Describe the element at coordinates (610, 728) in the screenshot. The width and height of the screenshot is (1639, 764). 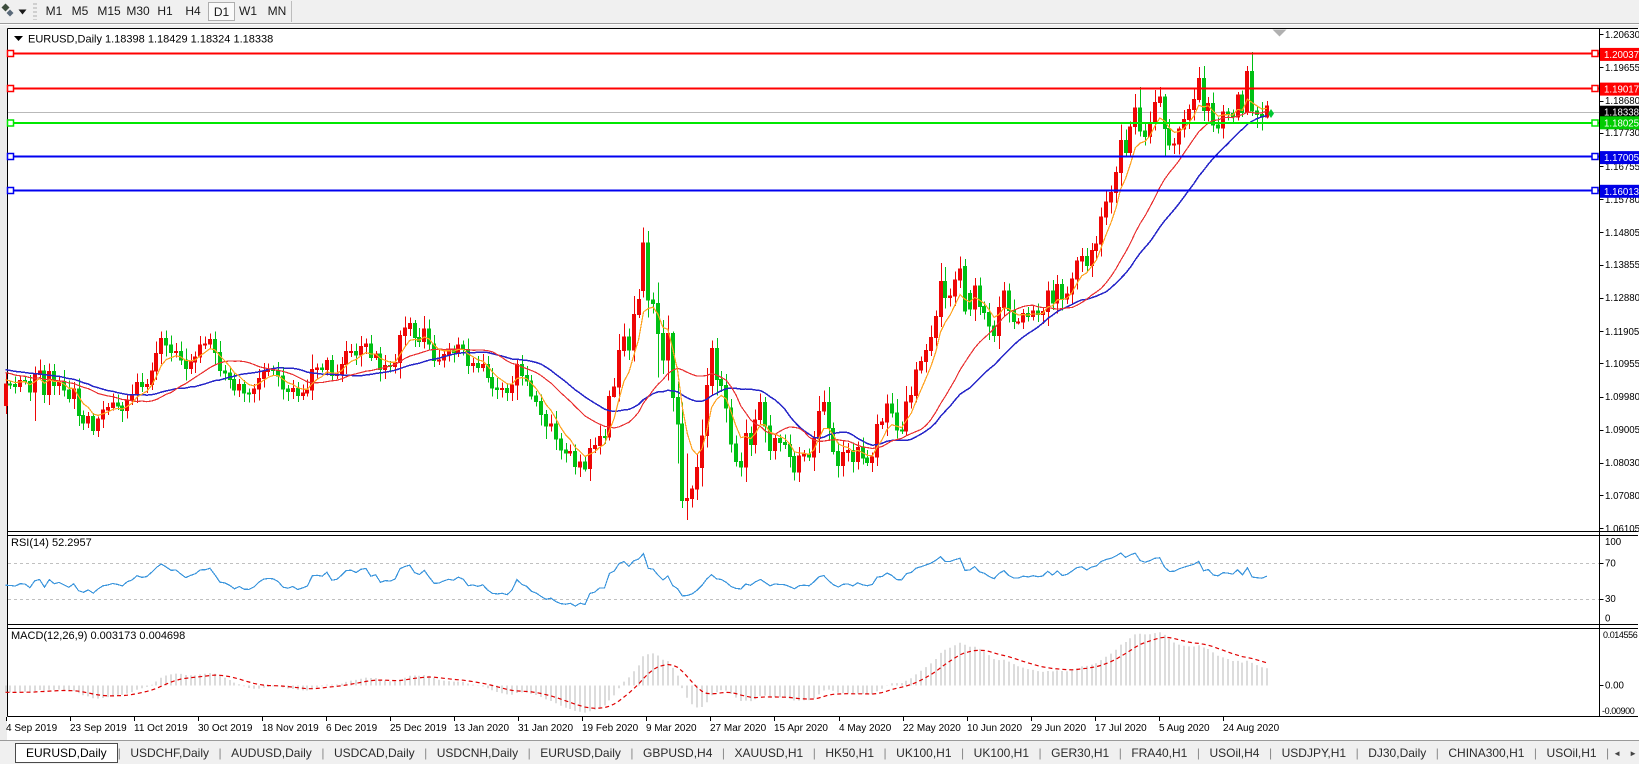
I see `svg-text: 19 Feb 2020` at that location.